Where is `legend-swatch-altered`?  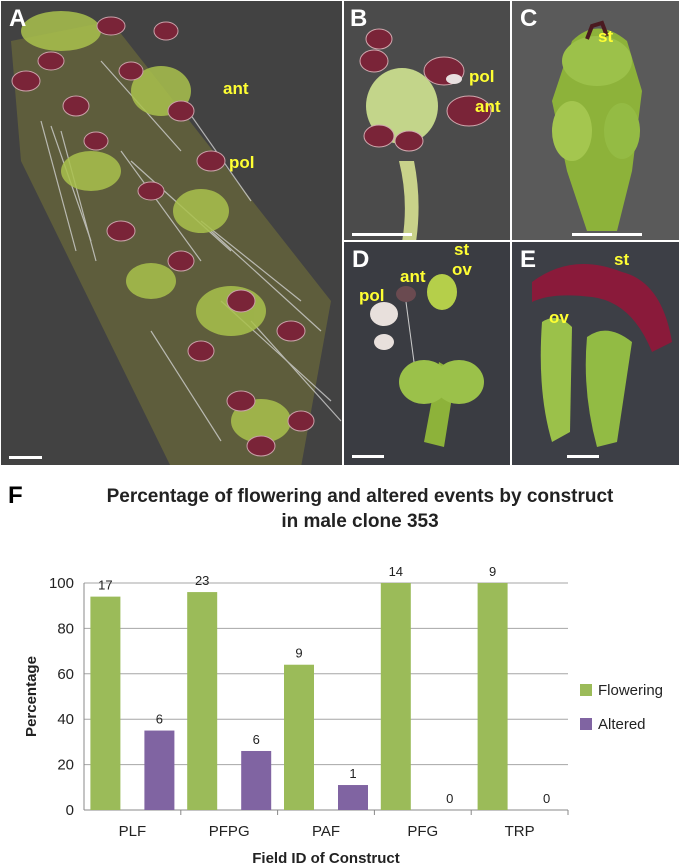
legend-swatch-altered is located at coordinates (586, 724).